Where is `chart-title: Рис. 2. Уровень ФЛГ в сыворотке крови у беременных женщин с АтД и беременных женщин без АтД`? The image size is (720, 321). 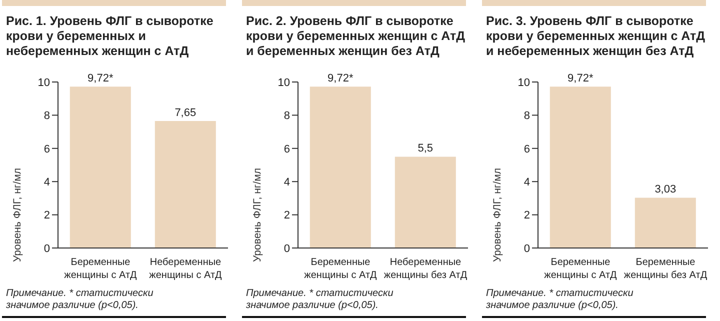
chart-title: Рис. 2. Уровень ФЛГ в сыворотке крови у беременных женщин с АтД и беременных женщин без АтД is located at coordinates (356, 36).